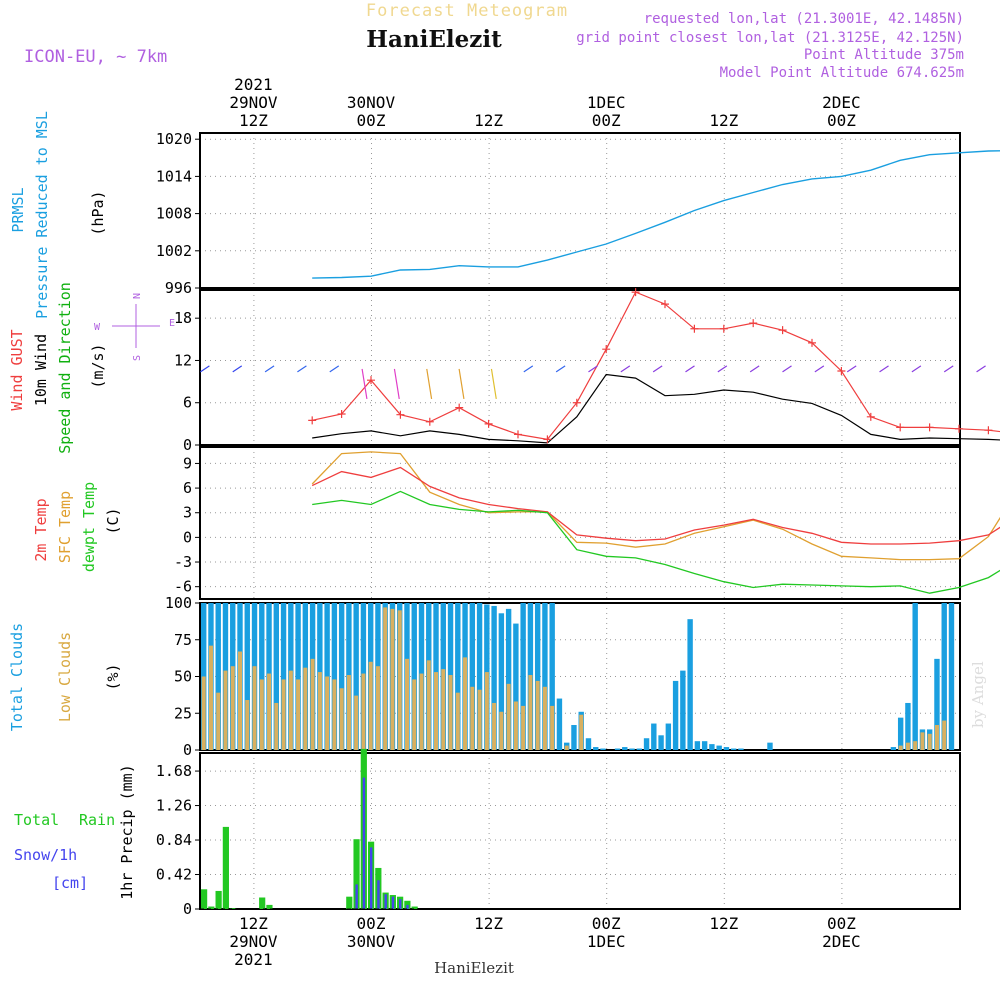  Describe the element at coordinates (187, 750) in the screenshot. I see `clouds-ytick-label: 0` at that location.